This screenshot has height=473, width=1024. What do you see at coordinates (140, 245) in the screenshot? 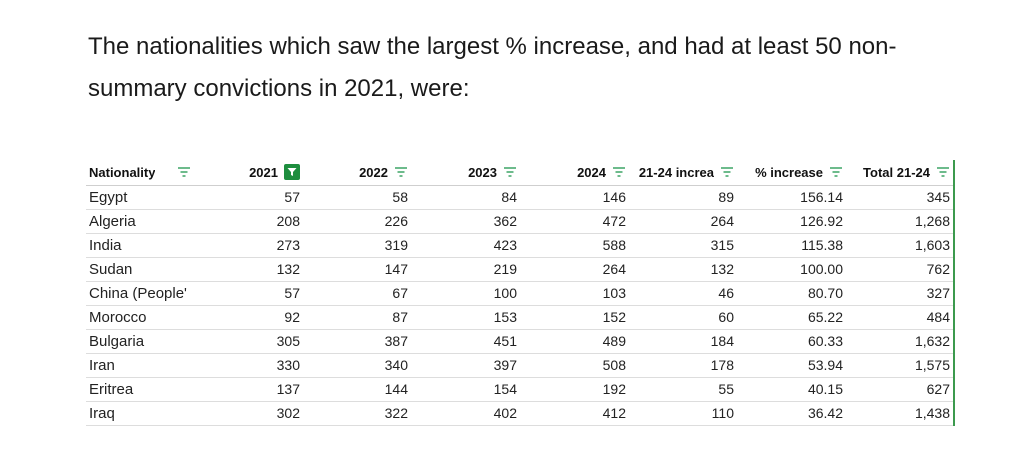
I see `nationality-cell: India` at bounding box center [140, 245].